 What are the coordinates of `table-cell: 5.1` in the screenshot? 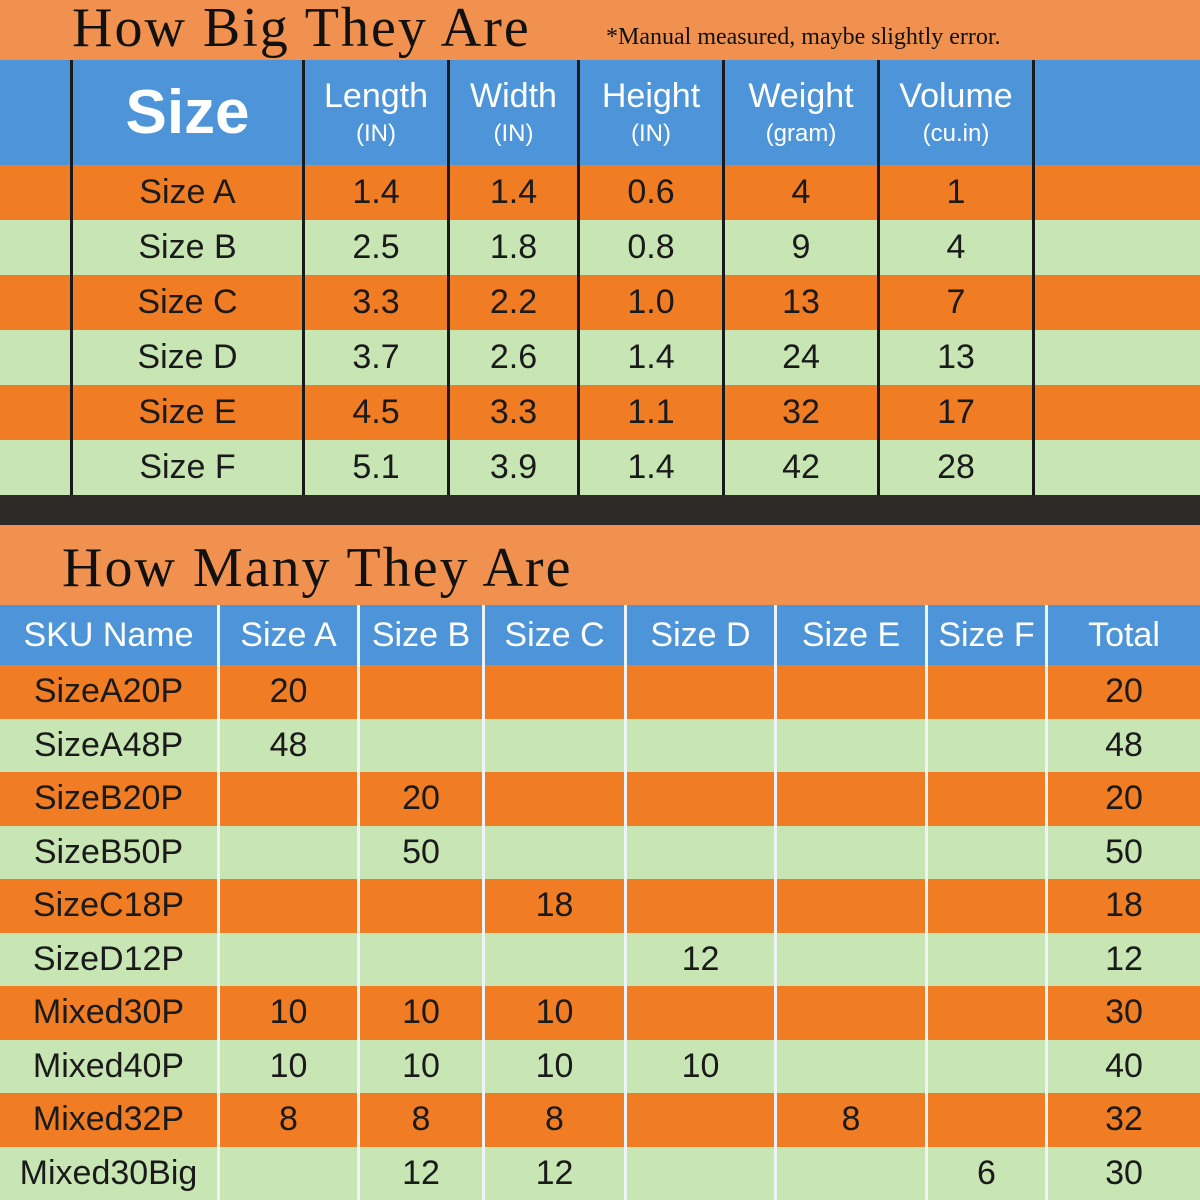 It's located at (377, 467).